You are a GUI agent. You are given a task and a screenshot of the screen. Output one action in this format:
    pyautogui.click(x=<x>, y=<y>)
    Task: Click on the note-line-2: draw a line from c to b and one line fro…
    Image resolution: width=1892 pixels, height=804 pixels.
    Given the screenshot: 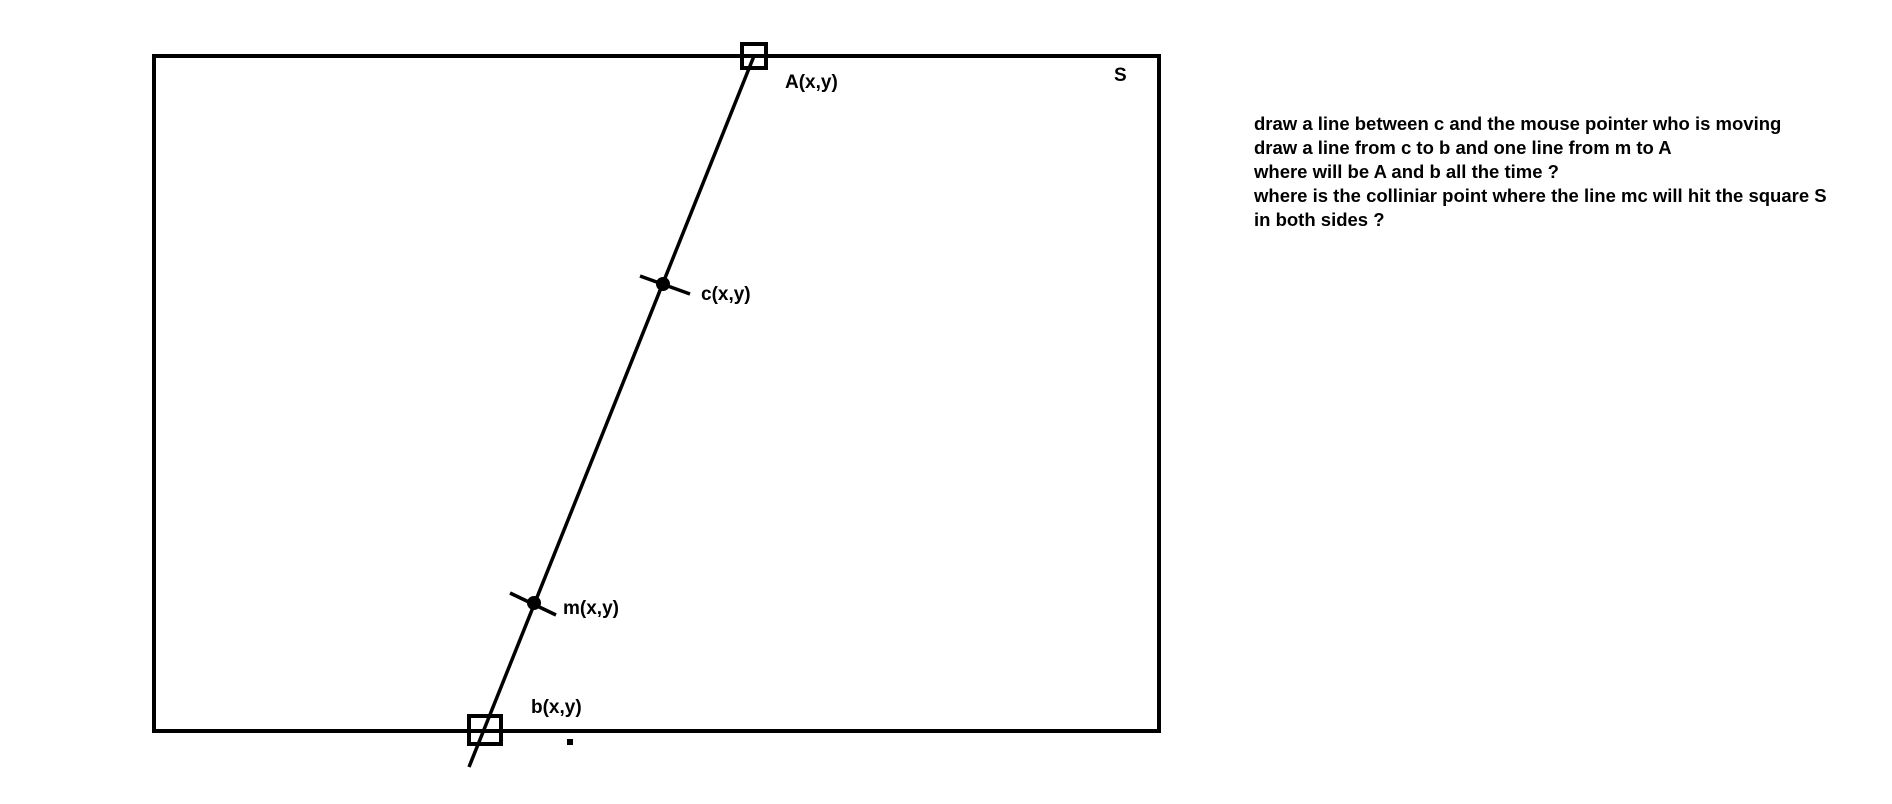 What is the action you would take?
    pyautogui.click(x=1463, y=147)
    